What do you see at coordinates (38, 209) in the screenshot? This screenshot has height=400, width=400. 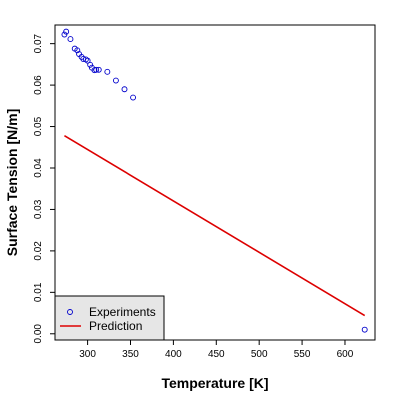 I see `y-tick-label: 0.03` at bounding box center [38, 209].